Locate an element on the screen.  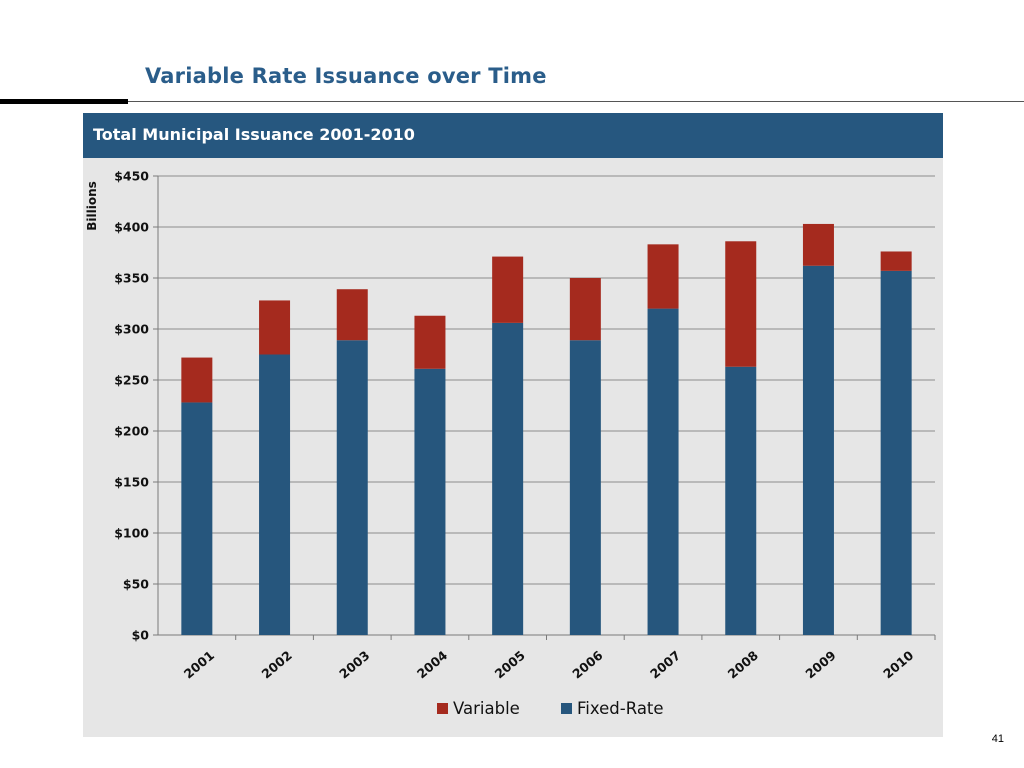
legend-label: Variable is located at coordinates (486, 708).